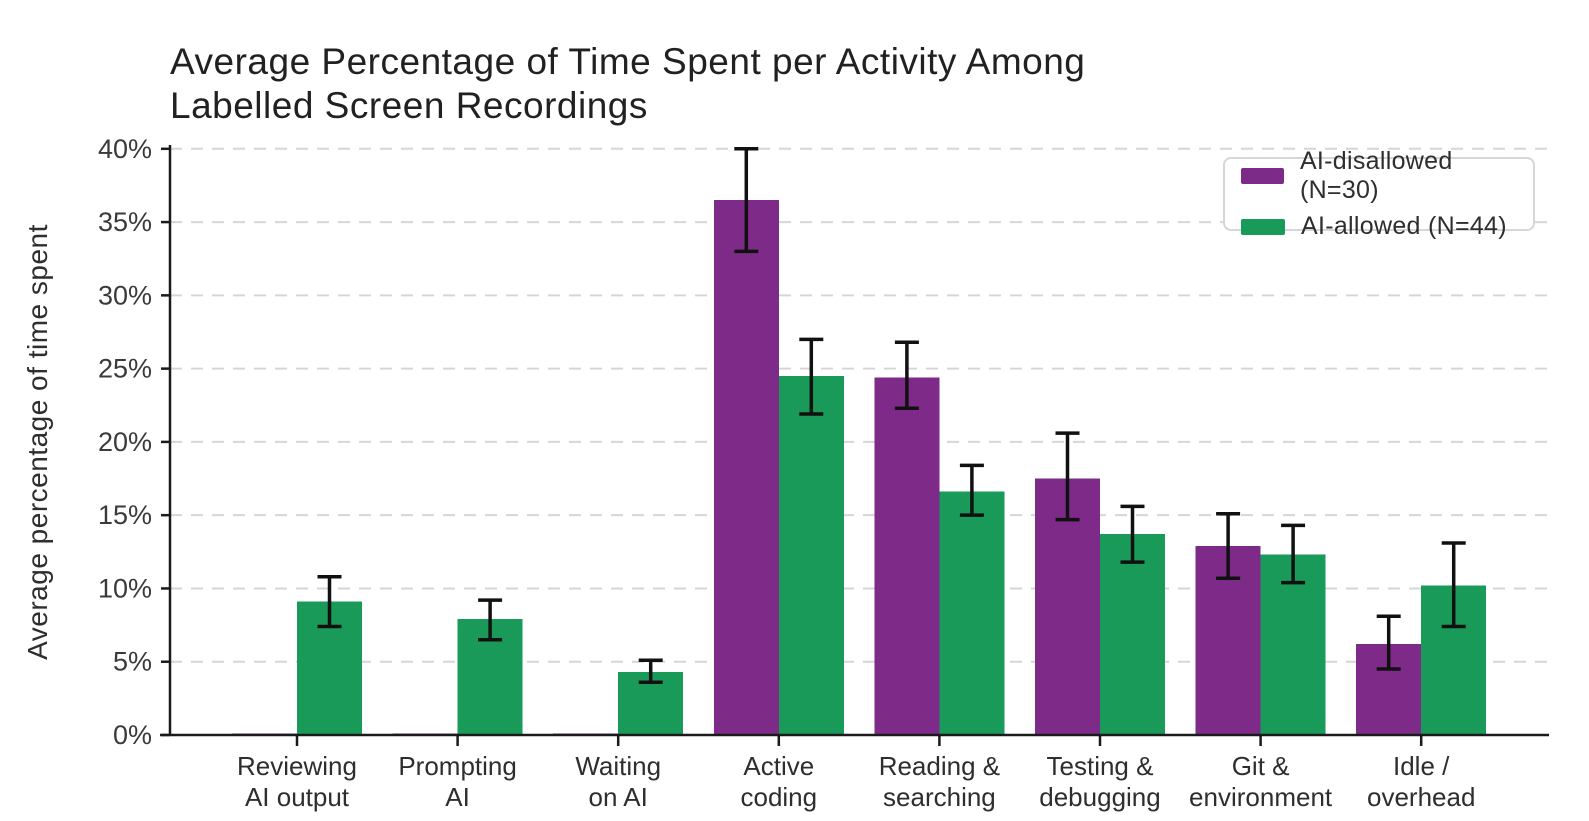  Describe the element at coordinates (125, 515) in the screenshot. I see `y-tick-label: 15%` at that location.